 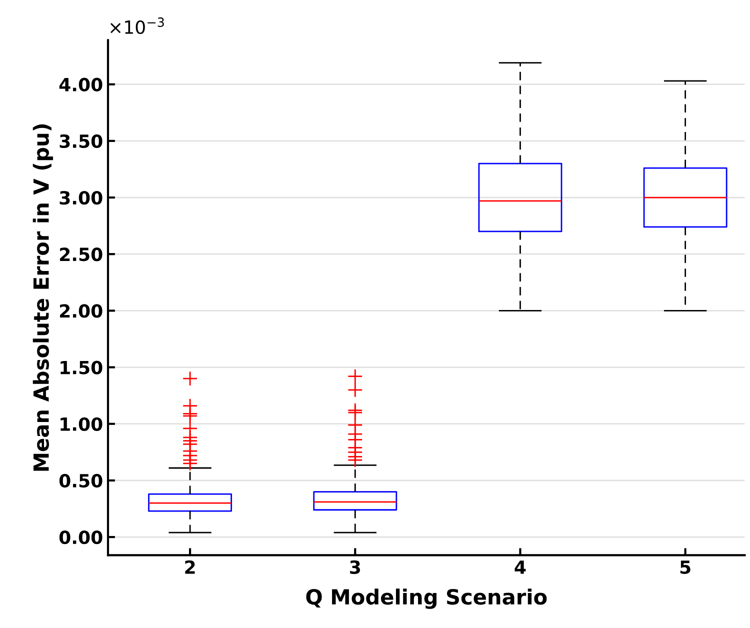 What do you see at coordinates (355, 567) in the screenshot?
I see `x-tick-label: 3` at bounding box center [355, 567].